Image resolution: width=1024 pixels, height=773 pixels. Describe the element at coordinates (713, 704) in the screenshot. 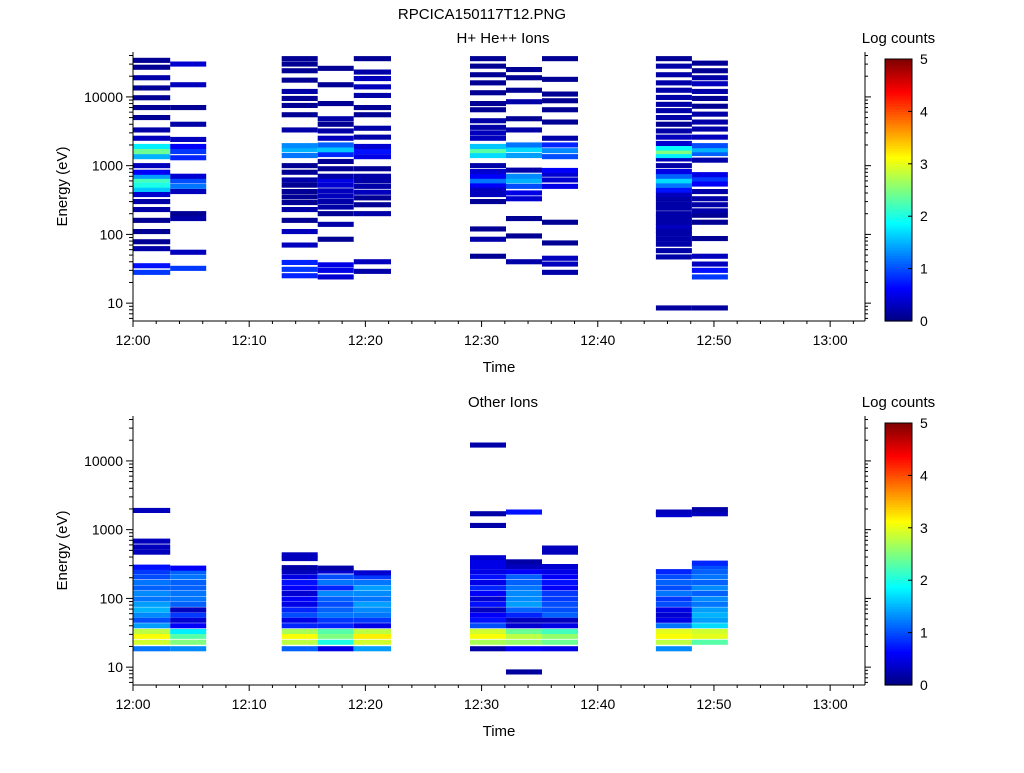

I see `x-tick-label: 12:50` at that location.